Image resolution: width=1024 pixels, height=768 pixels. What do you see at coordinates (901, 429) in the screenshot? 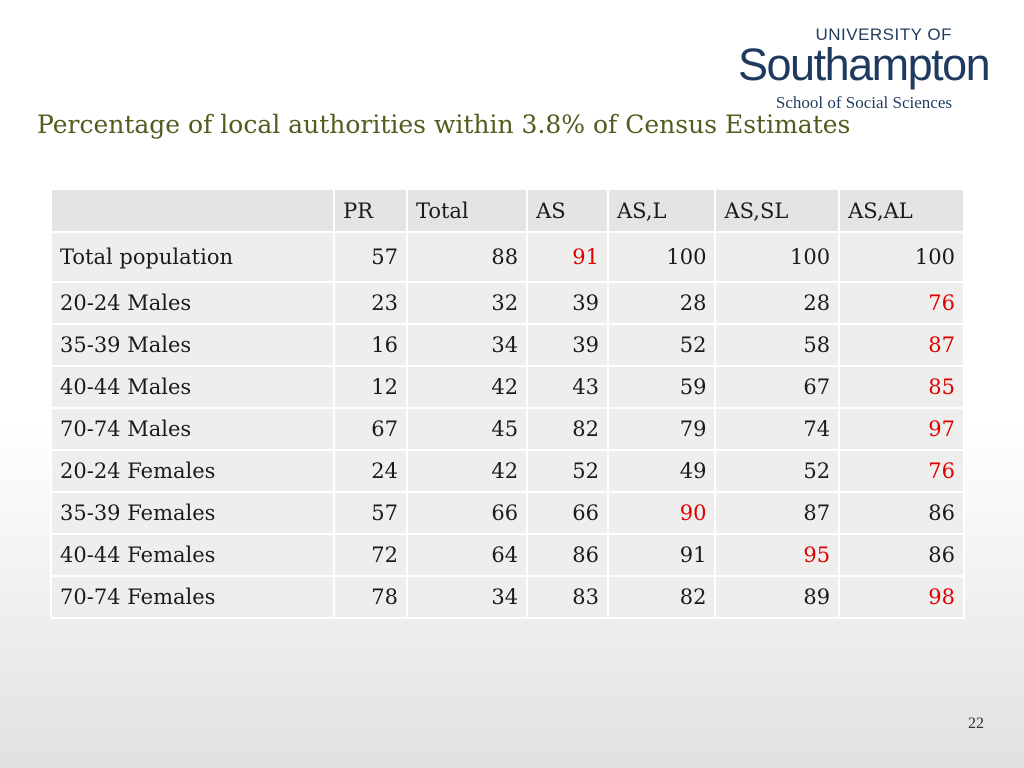
I see `table-cell: 97` at bounding box center [901, 429].